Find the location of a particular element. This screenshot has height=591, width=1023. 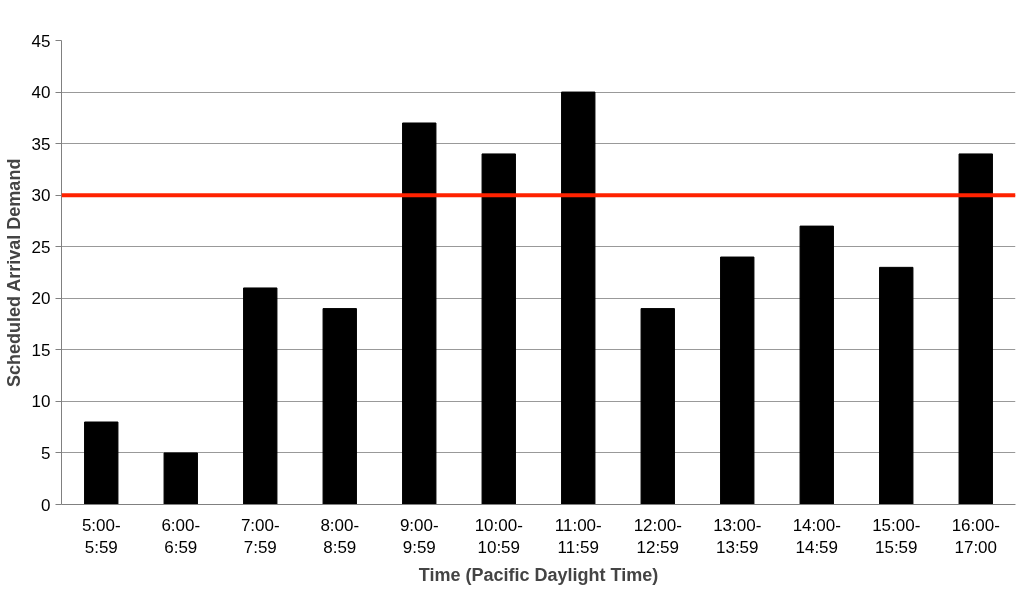

x-tick-label: 8:00- 8:59 is located at coordinates (340, 536).